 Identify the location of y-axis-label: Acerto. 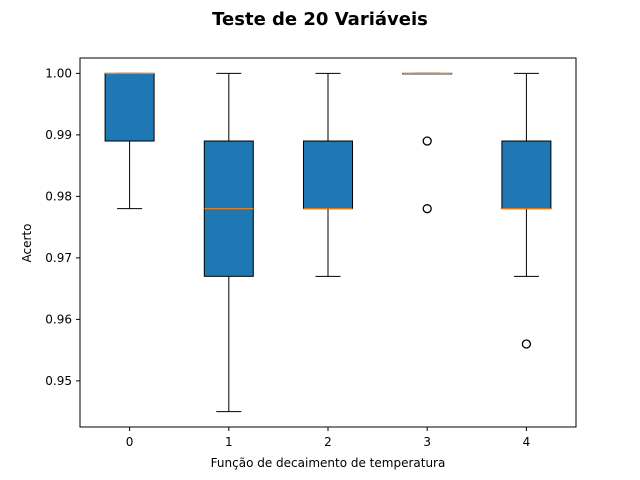
(27, 243).